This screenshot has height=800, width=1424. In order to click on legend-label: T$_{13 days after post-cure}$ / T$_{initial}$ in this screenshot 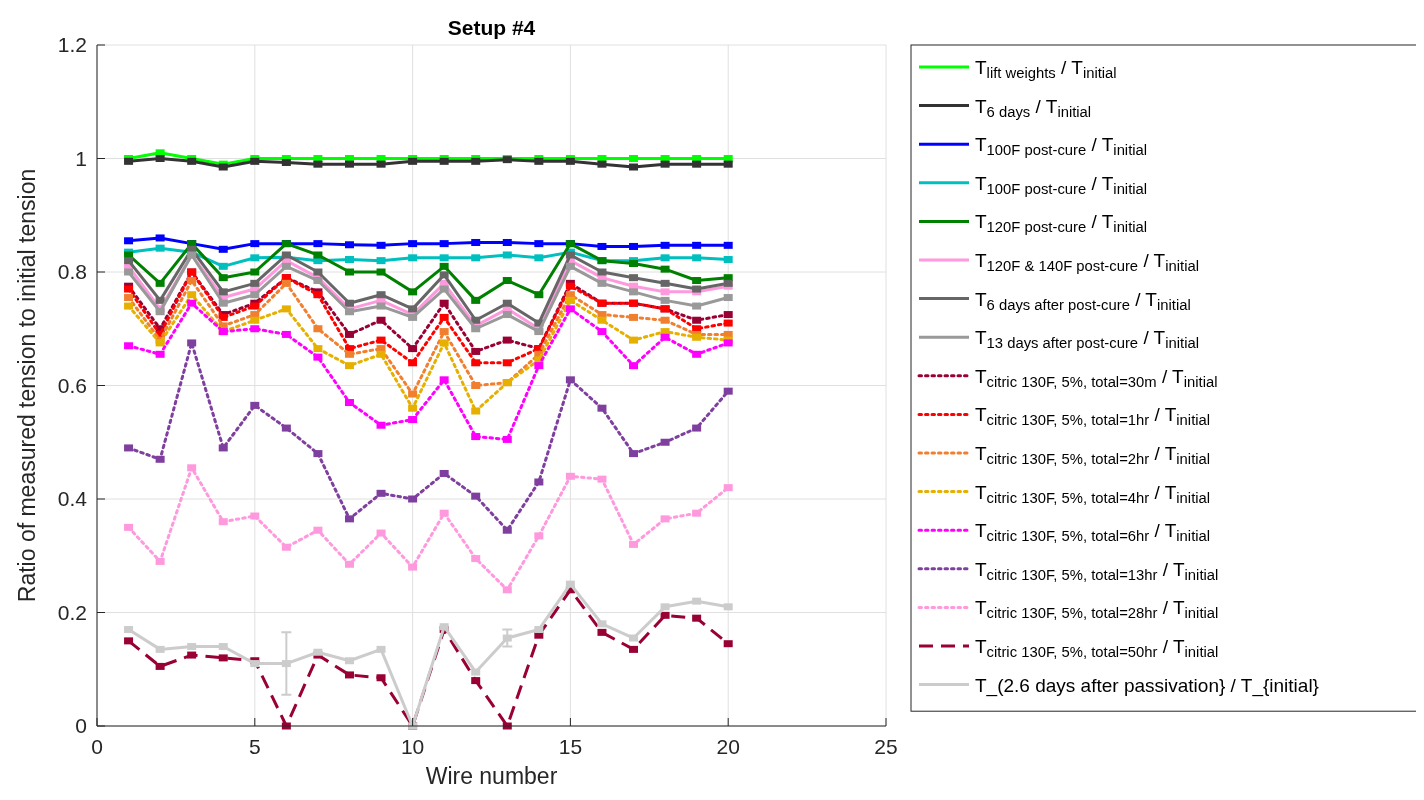, I will do `click(1087, 339)`.